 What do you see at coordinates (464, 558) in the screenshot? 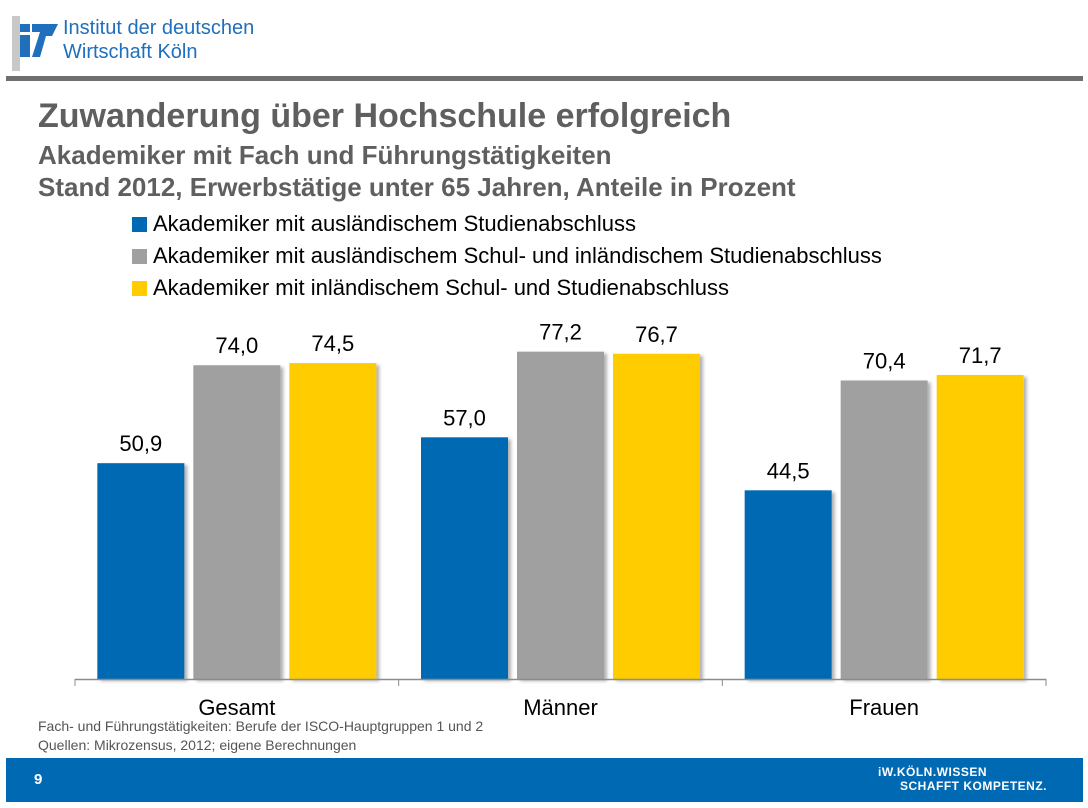
I see `bar-männer-series-1` at bounding box center [464, 558].